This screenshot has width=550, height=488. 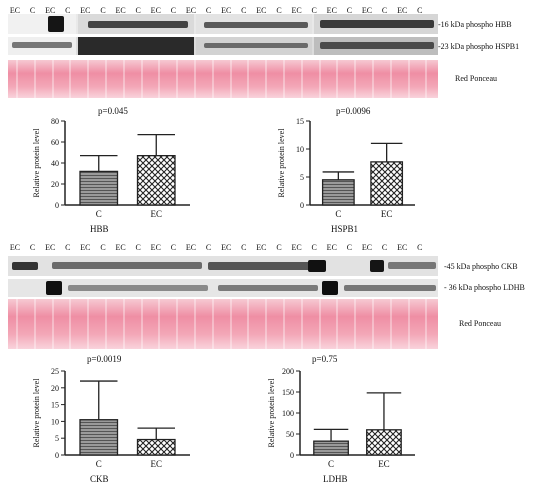 What do you see at coordinates (481, 266) in the screenshot?
I see `ckb-band-label: -45 kDa phospho CKB` at bounding box center [481, 266].